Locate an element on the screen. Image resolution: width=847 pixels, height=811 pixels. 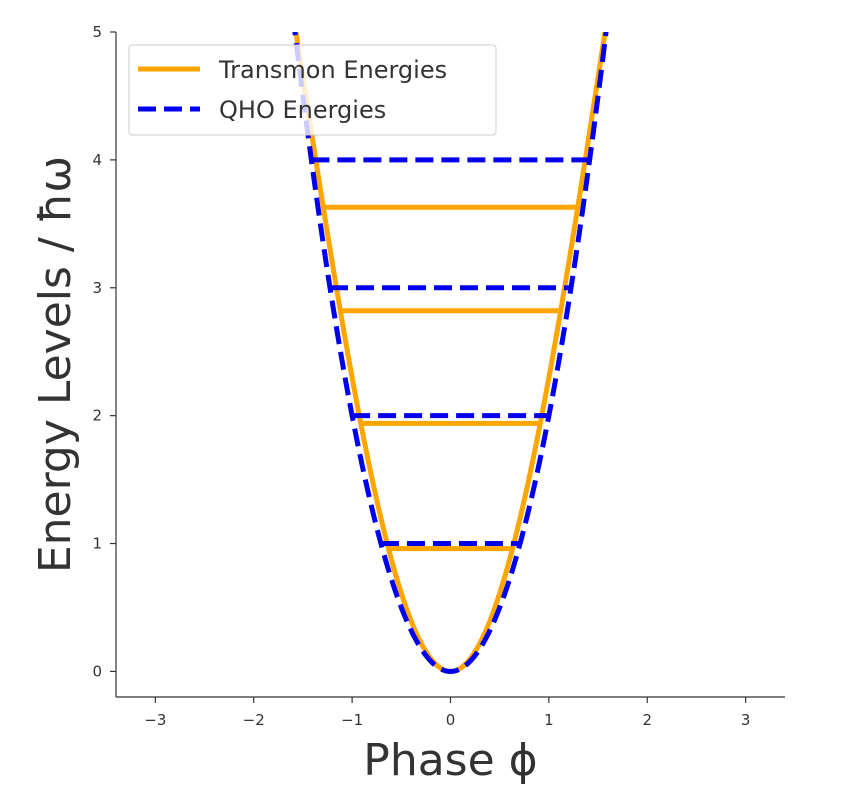
x-tick-label: 0 is located at coordinates (451, 720).